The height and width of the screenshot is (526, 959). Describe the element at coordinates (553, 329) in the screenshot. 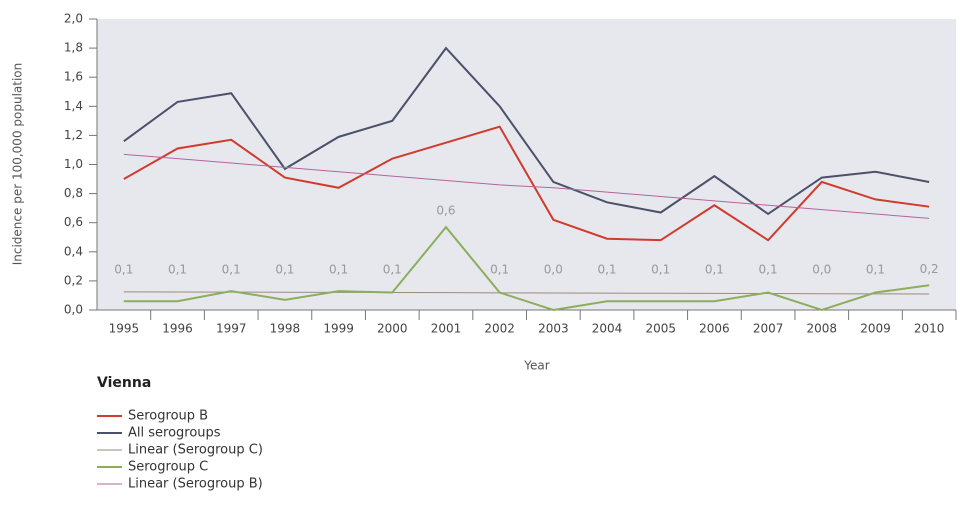

I see `x-tick-label: 2003` at that location.